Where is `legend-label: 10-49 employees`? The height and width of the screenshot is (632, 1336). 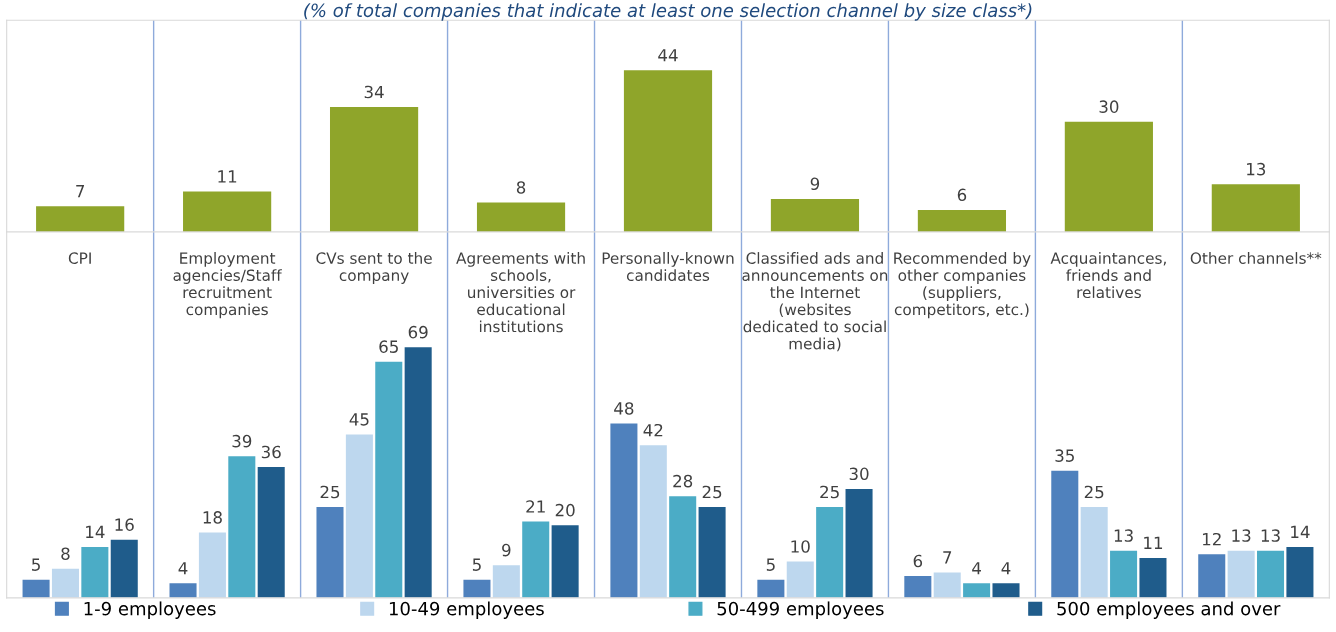
legend-label: 10-49 employees is located at coordinates (466, 610).